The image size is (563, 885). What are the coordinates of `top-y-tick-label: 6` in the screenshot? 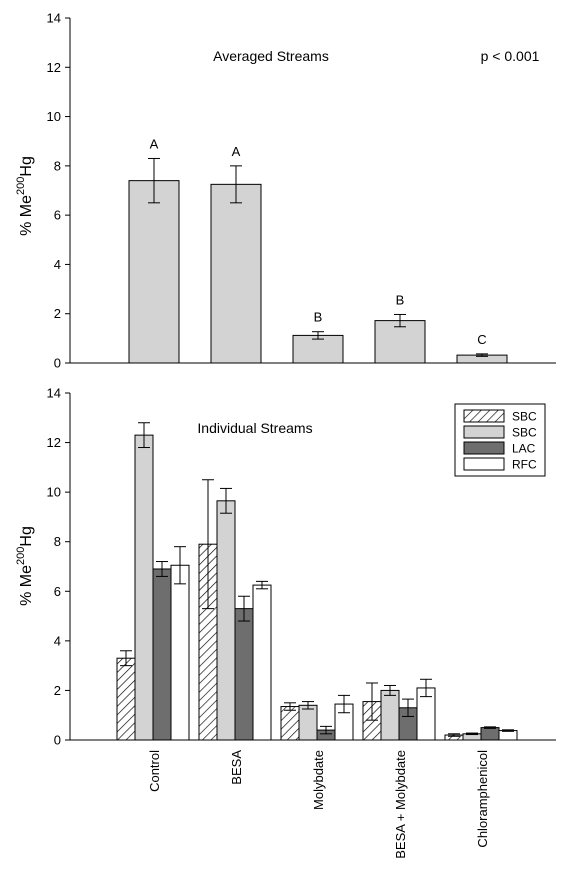 It's located at (57, 215).